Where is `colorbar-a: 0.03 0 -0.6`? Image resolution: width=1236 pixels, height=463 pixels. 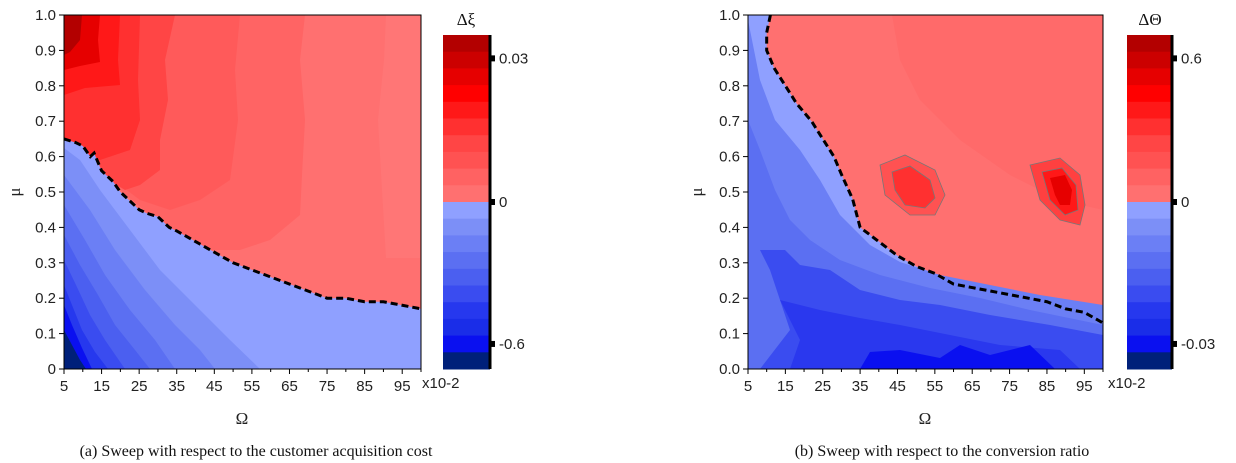
colorbar-a: 0.03 0 -0.6 is located at coordinates (485, 202).